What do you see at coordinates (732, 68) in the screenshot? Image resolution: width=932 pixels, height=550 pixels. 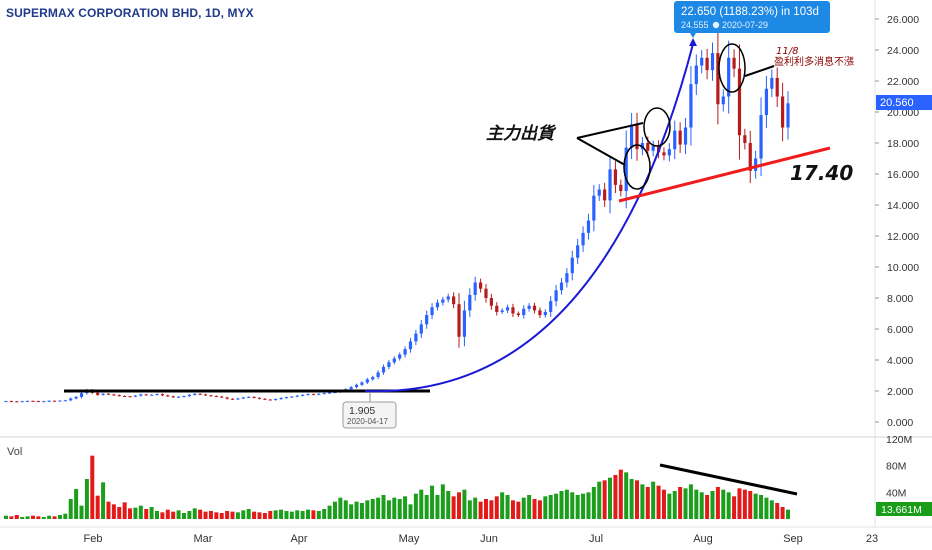 I see `news-circle` at bounding box center [732, 68].